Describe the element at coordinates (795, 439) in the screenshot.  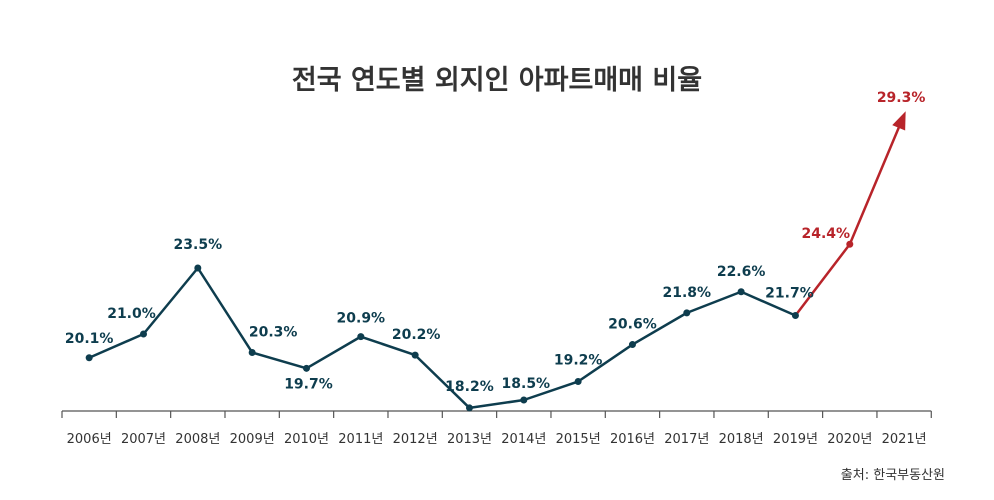
I see `x-tick-label: 2019년` at that location.